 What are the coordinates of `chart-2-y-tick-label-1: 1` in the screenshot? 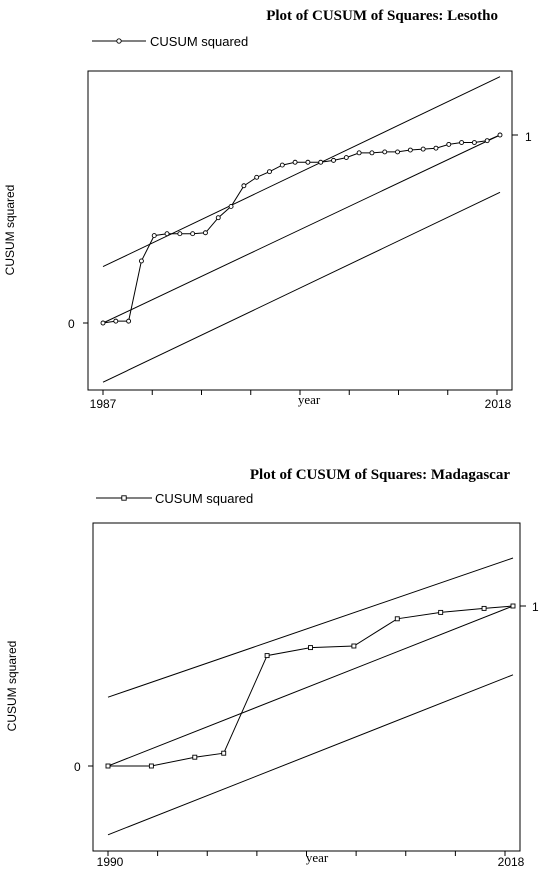 It's located at (535, 607).